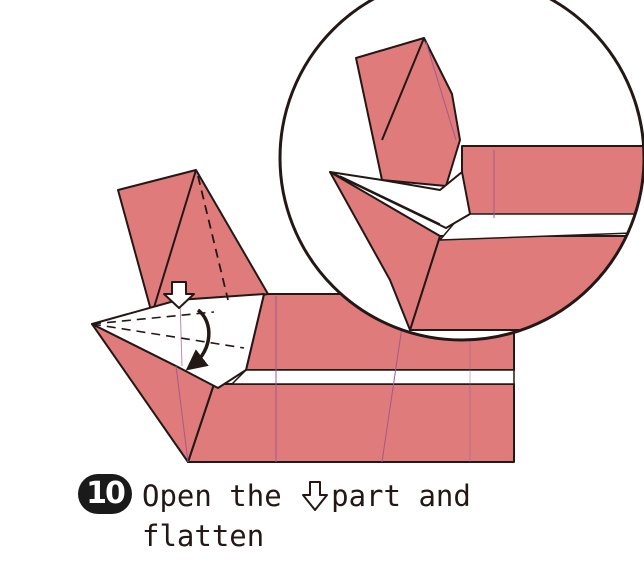  Describe the element at coordinates (400, 200) in the screenshot. I see `zoom-white-fold` at that location.